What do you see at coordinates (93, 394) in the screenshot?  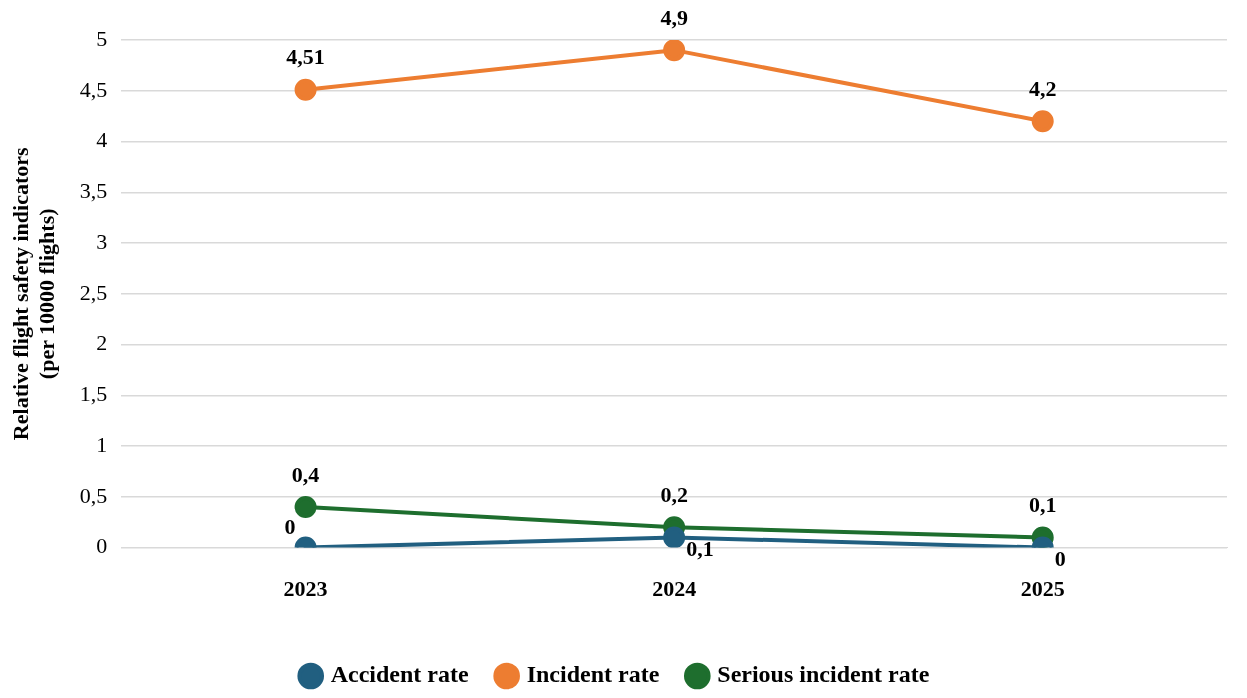 I see `y-tick-label: 1,5` at bounding box center [93, 394].